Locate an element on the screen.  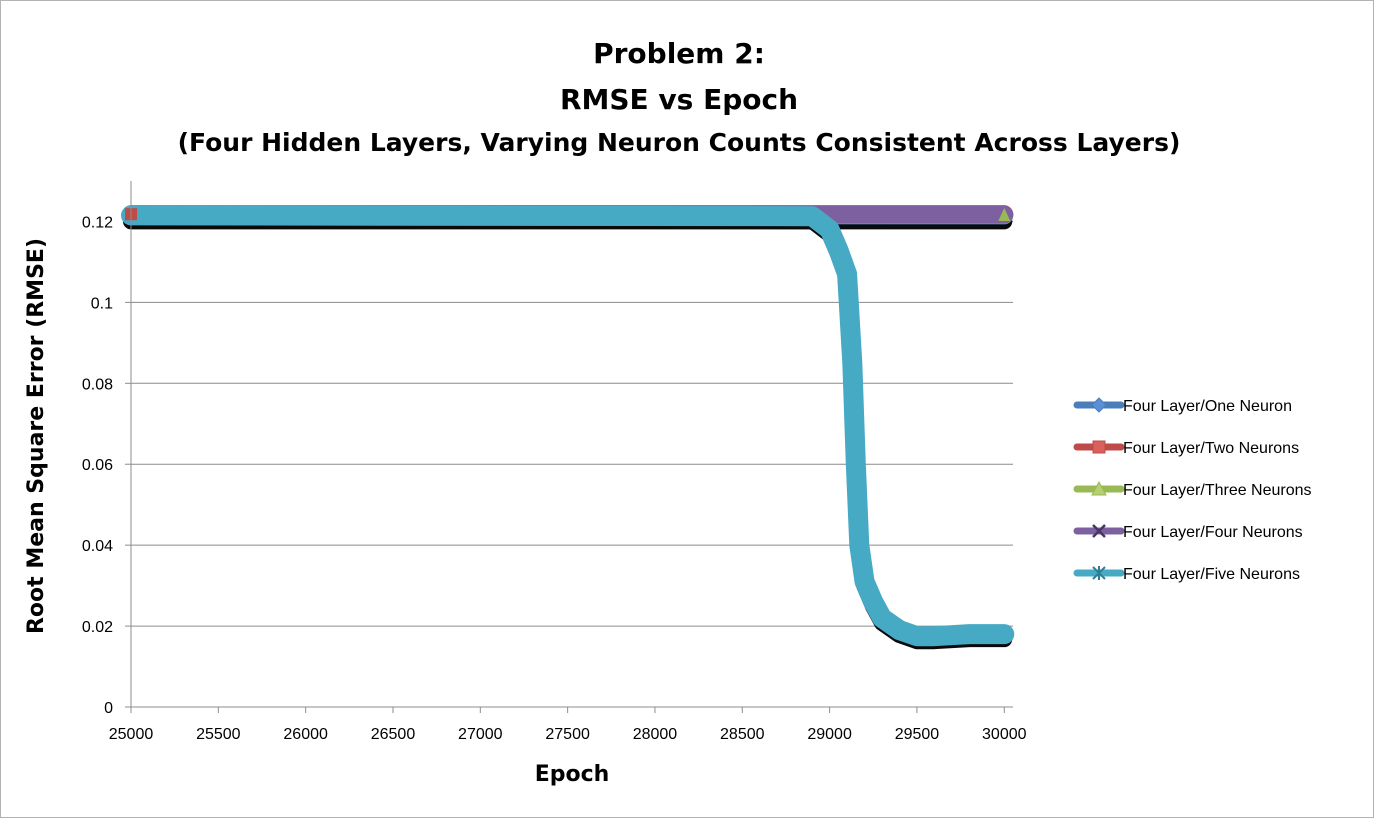
x-tick-label-4: 27000 is located at coordinates (480, 734).